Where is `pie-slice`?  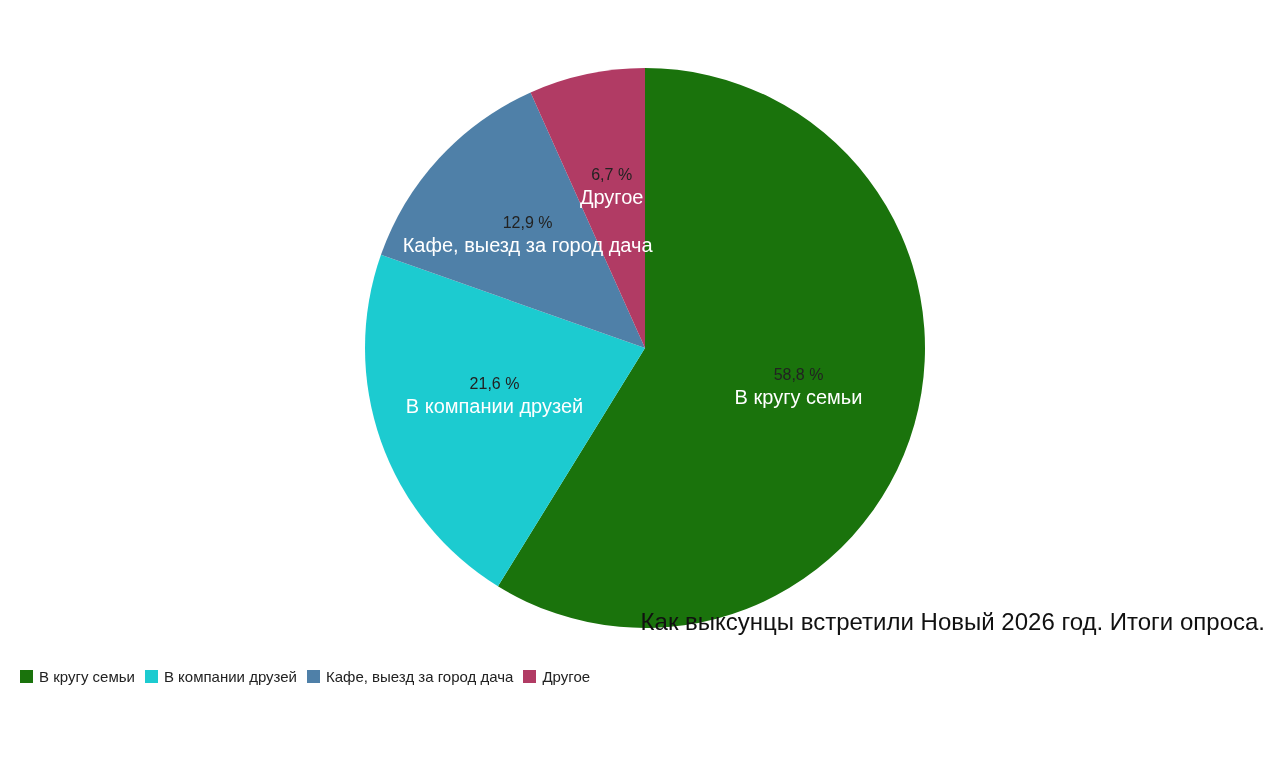
pie-slice is located at coordinates (505, 420).